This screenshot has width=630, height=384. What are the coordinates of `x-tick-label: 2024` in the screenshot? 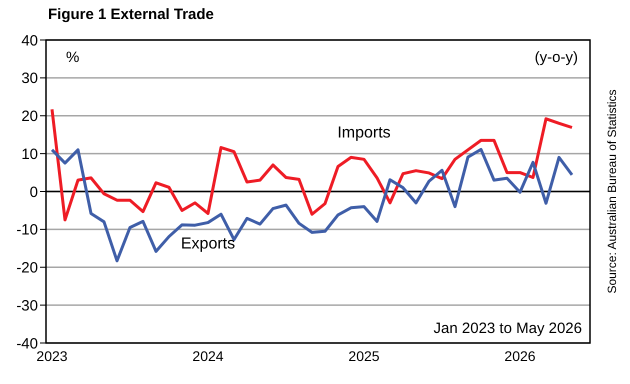 It's located at (208, 356).